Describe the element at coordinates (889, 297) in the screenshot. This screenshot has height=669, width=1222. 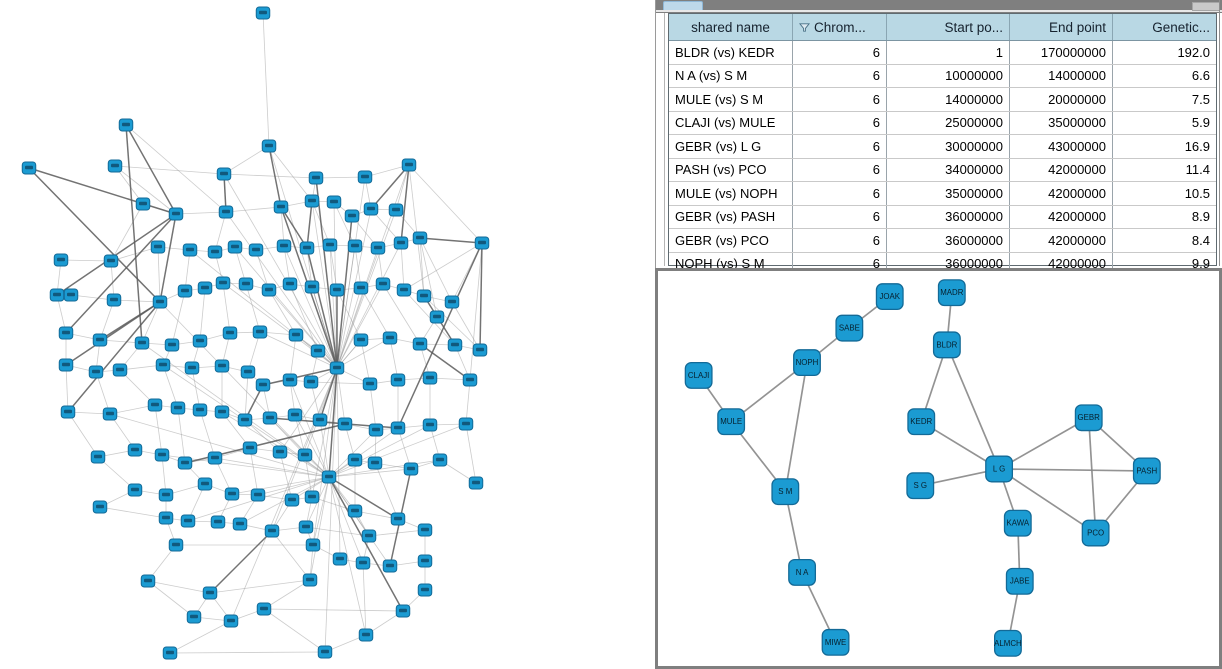
I see `subnetwork-node-JOAK: JOAK` at that location.